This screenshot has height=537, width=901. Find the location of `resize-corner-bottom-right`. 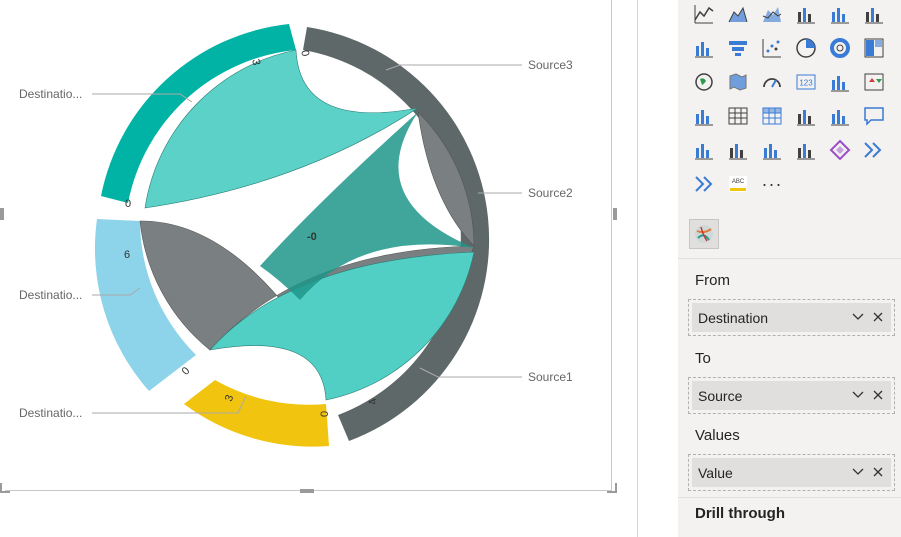

resize-corner-bottom-right is located at coordinates (612, 488).